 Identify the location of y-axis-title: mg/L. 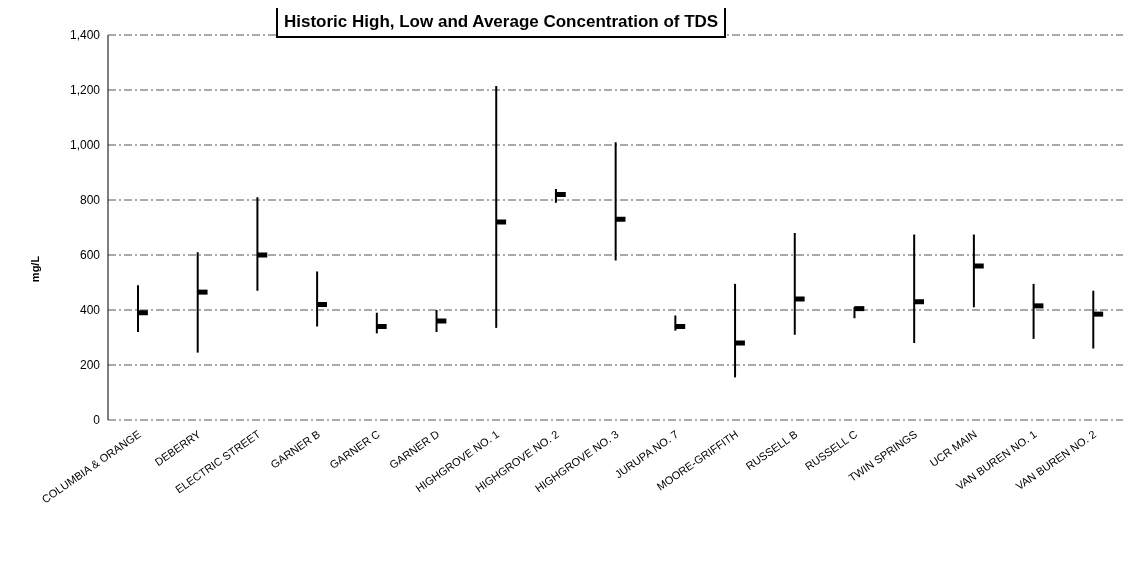
(35, 269).